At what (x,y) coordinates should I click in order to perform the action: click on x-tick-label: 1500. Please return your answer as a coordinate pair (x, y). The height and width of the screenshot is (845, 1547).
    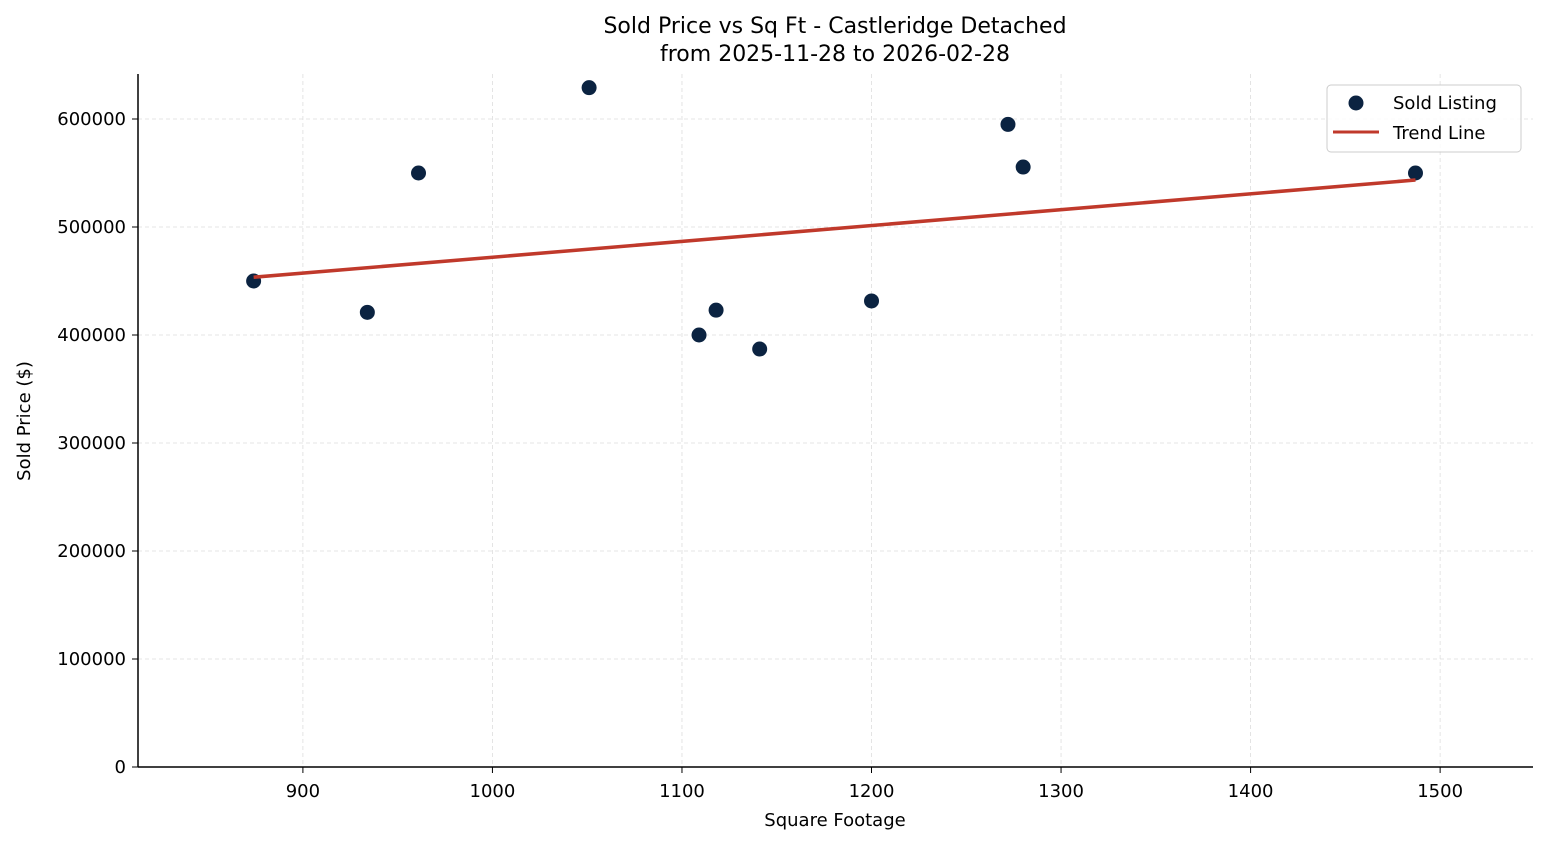
    Looking at the image, I should click on (1440, 791).